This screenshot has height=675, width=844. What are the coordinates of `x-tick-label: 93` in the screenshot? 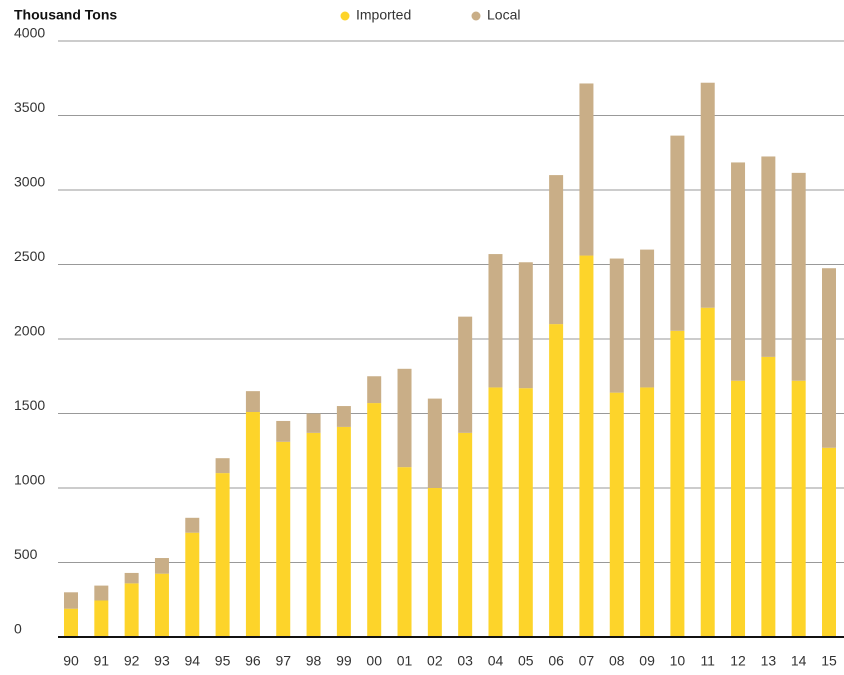 It's located at (162, 661).